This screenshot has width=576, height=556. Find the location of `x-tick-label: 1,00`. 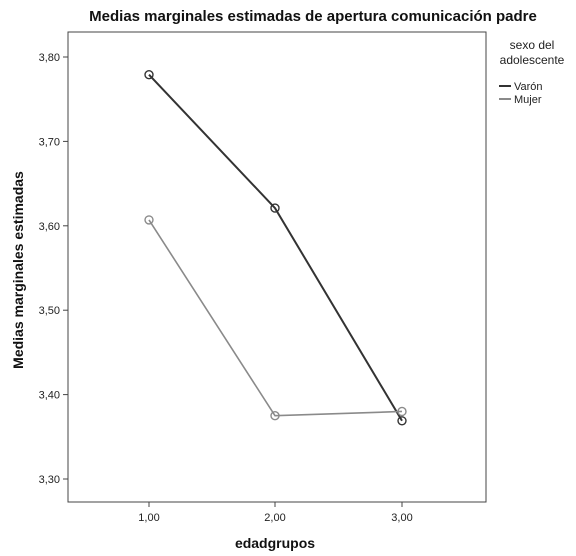

x-tick-label: 1,00 is located at coordinates (148, 518).